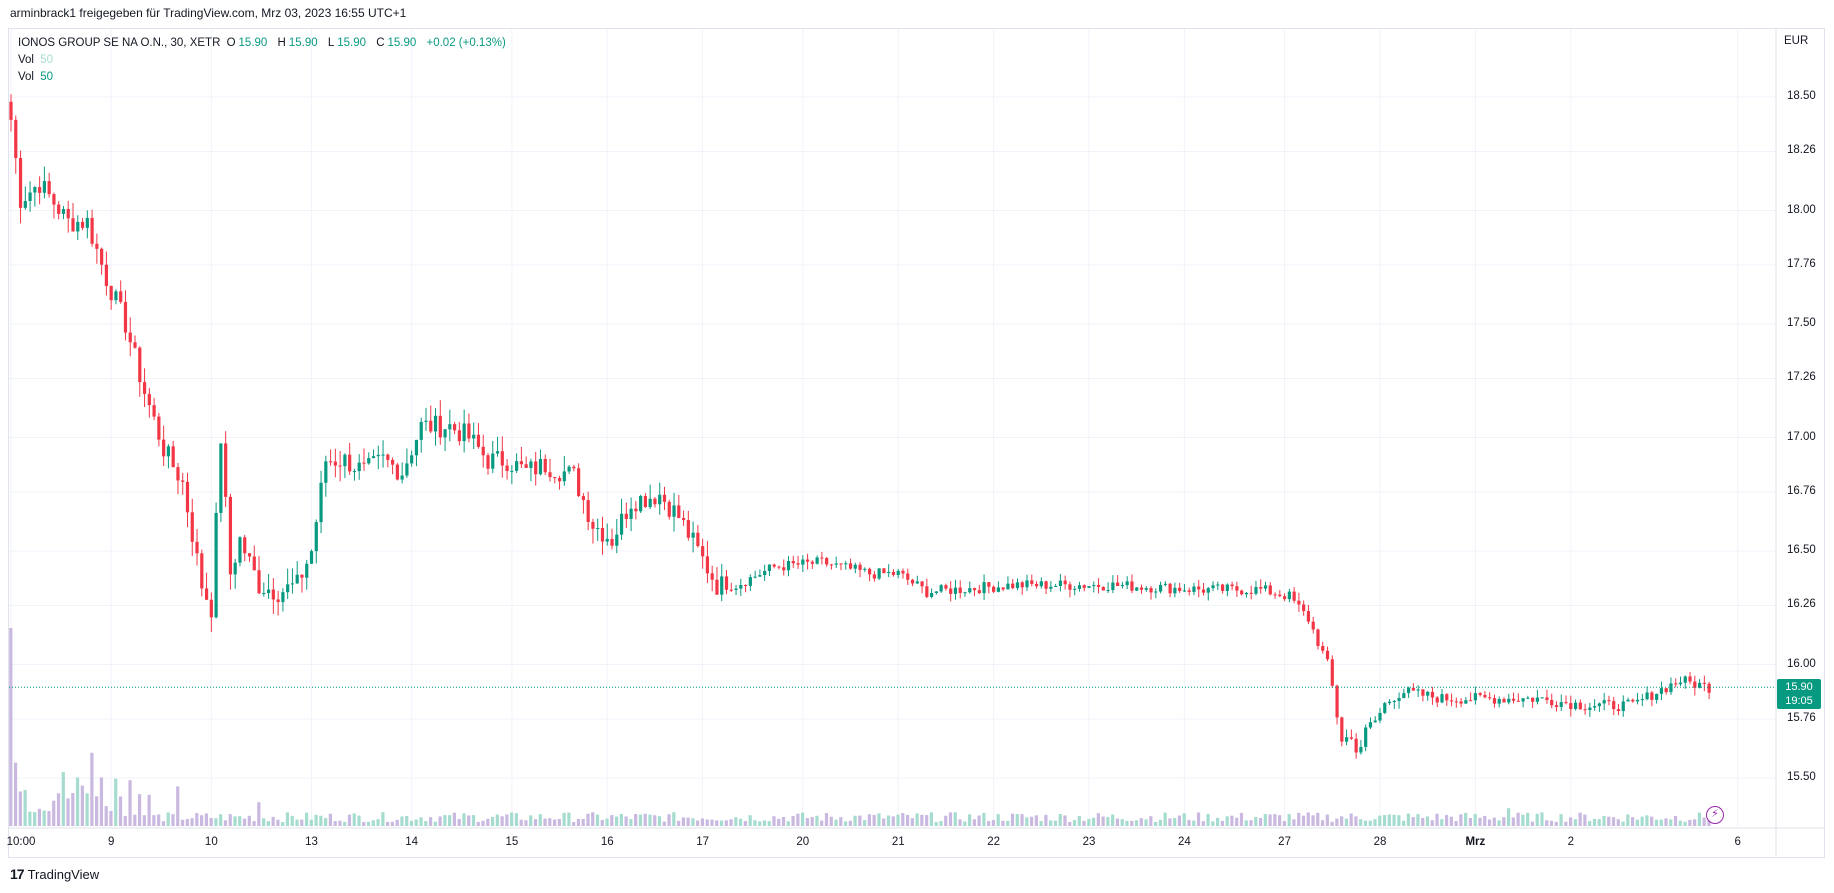 The height and width of the screenshot is (893, 1834). What do you see at coordinates (119, 43) in the screenshot?
I see `symbol-label: IONOS GROUP SE NA O.N., 30, XETR` at bounding box center [119, 43].